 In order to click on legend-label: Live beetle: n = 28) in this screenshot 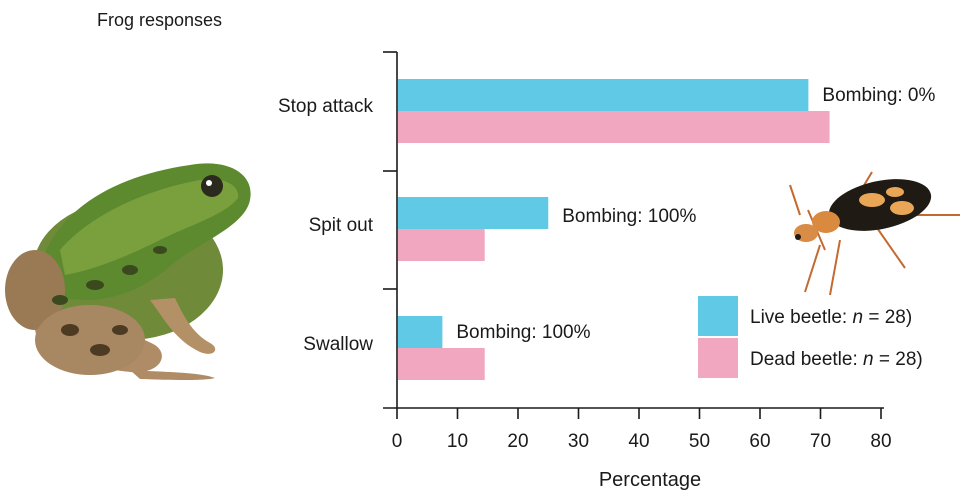, I will do `click(831, 317)`.